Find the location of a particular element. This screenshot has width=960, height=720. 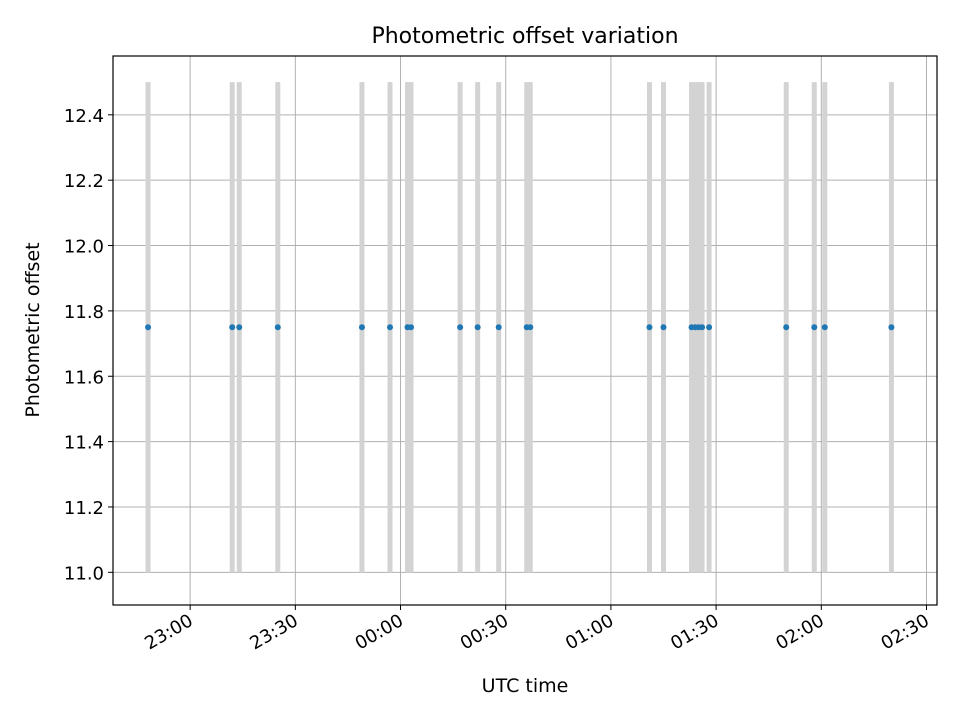

x-axis-label: UTC time is located at coordinates (525, 686).